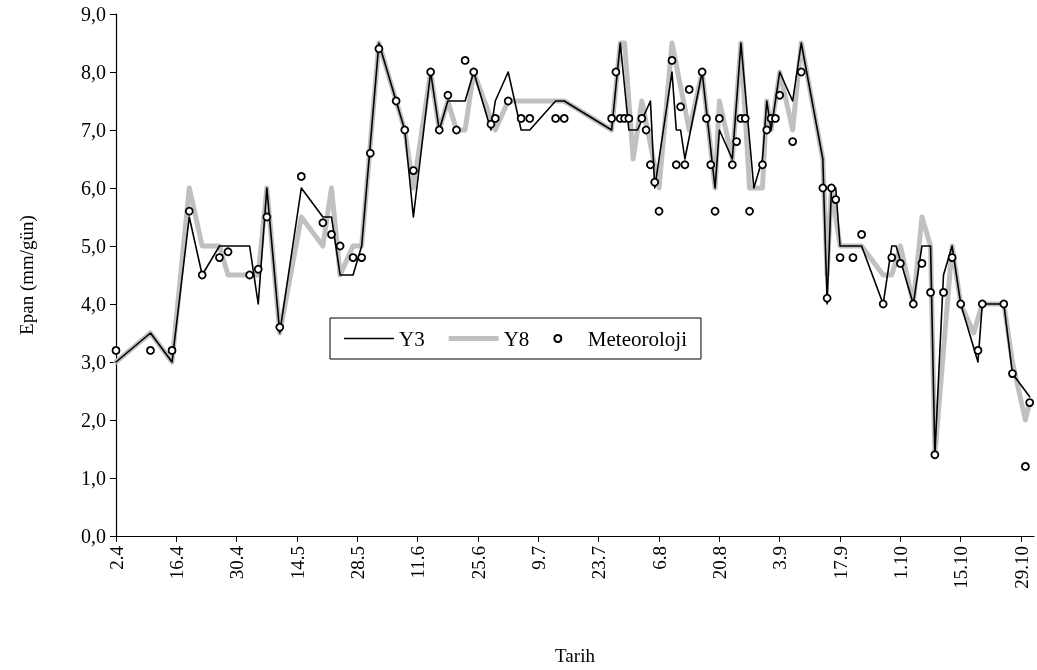 Image resolution: width=1037 pixels, height=670 pixels. I want to click on y-tick-label: 0,0, so click(93, 536).